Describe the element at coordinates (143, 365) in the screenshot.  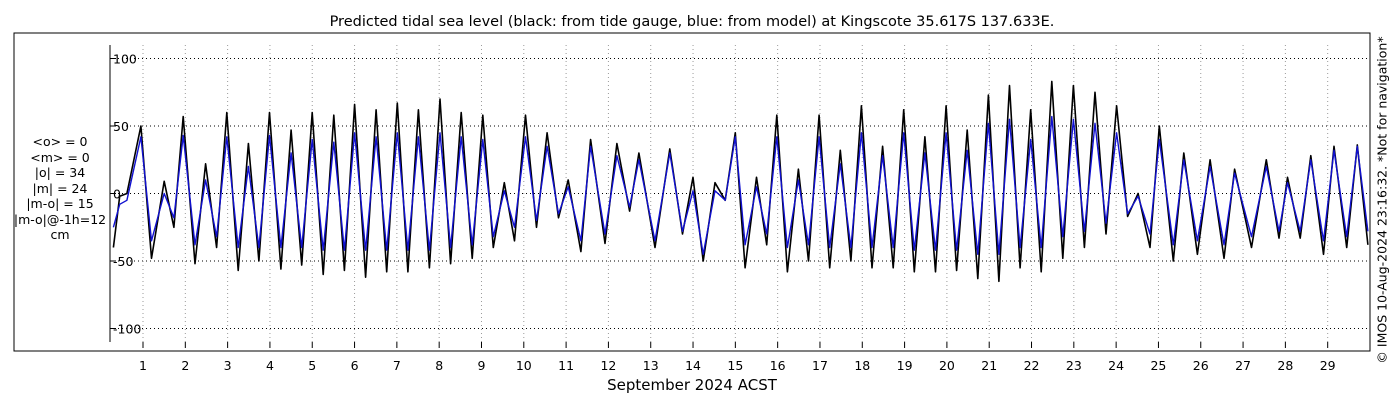
I see `x-tick-label: 1` at that location.